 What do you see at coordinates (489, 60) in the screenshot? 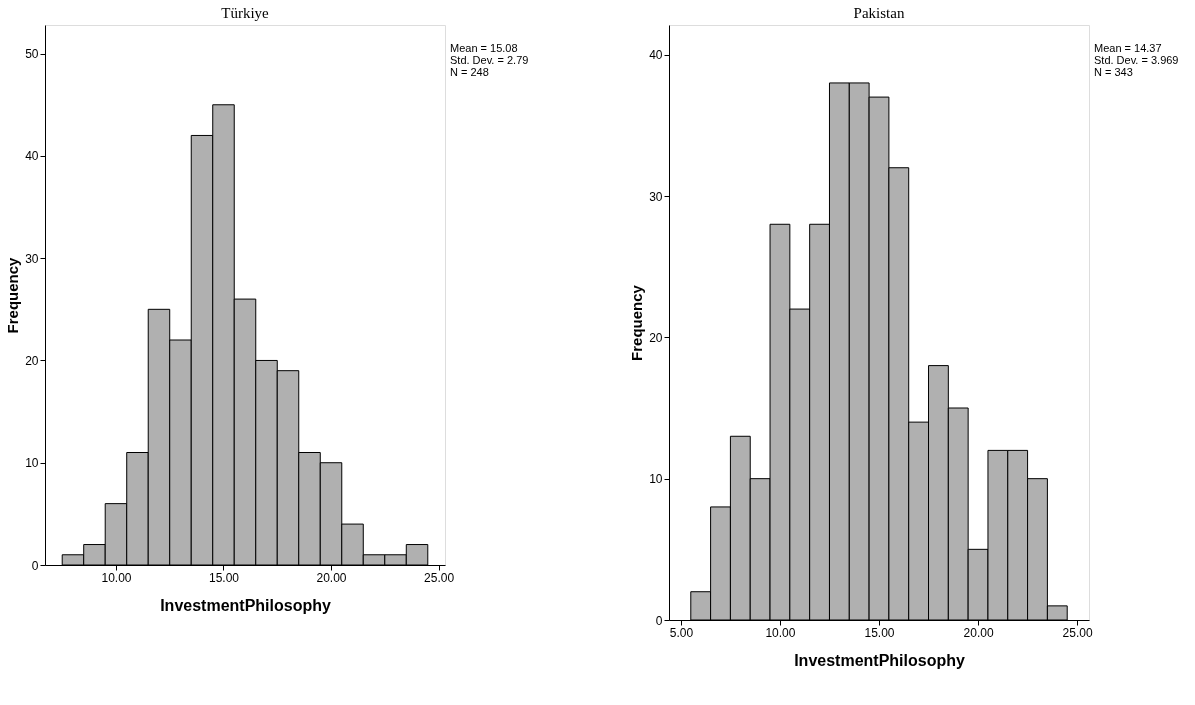
I see `text: Std. Dev. = 2.79` at bounding box center [489, 60].